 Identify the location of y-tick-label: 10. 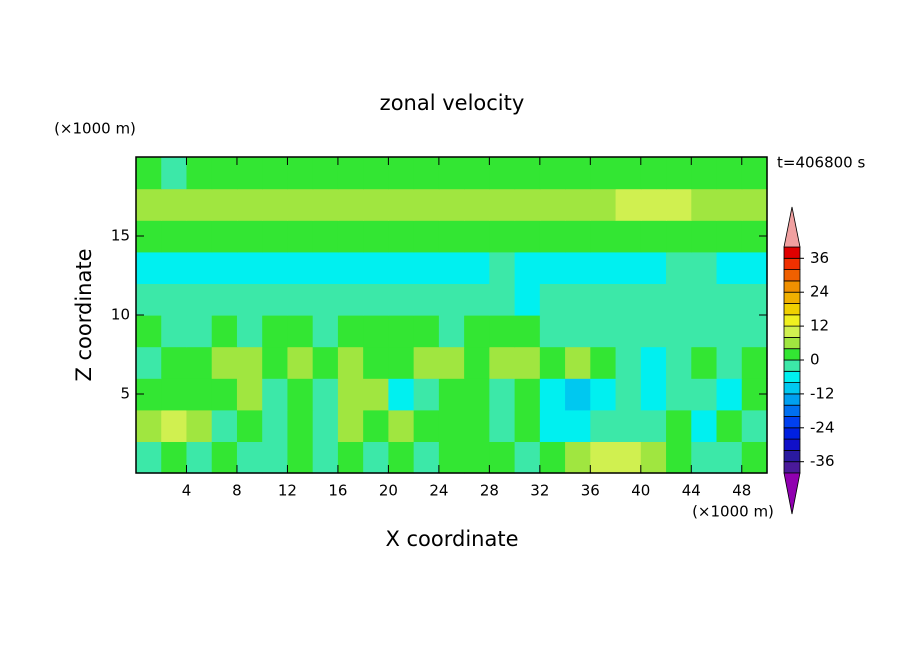
(120, 315).